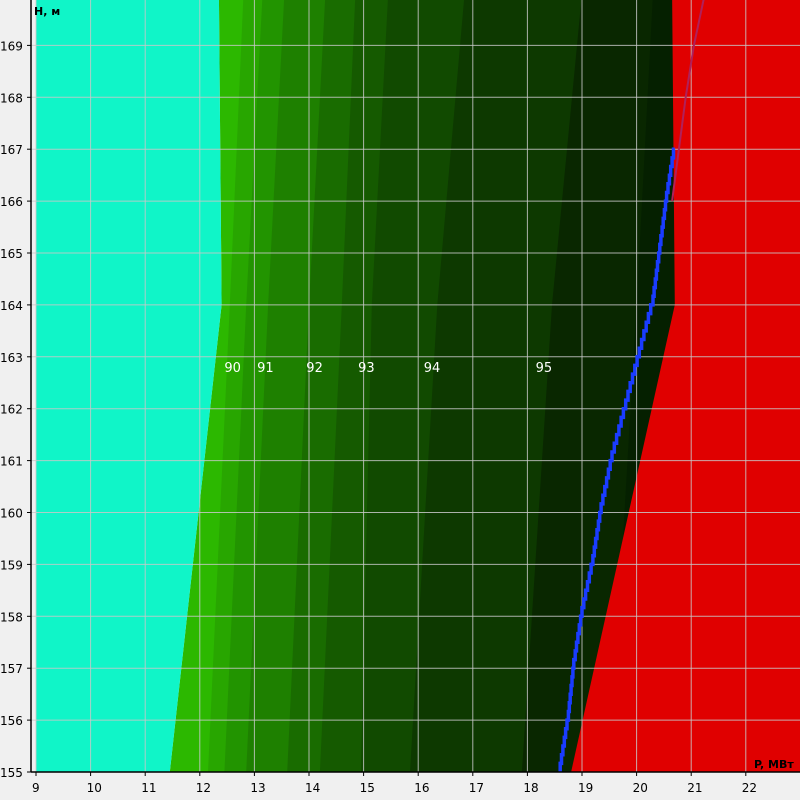 Image resolution: width=800 pixels, height=800 pixels. What do you see at coordinates (11, 358) in the screenshot?
I see `y-tick-label: 163` at bounding box center [11, 358].